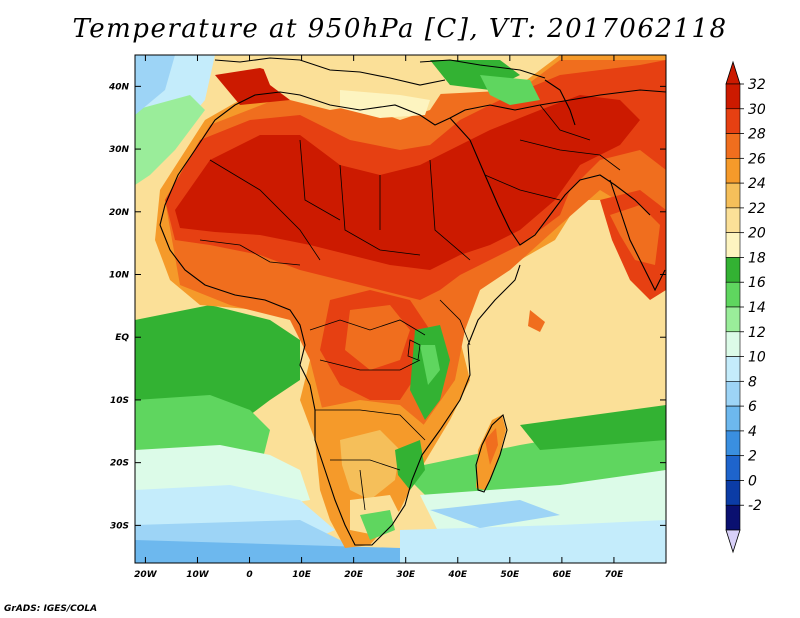 The width and height of the screenshot is (800, 618). Describe the element at coordinates (119, 526) in the screenshot. I see `lat-label: 30S` at that location.